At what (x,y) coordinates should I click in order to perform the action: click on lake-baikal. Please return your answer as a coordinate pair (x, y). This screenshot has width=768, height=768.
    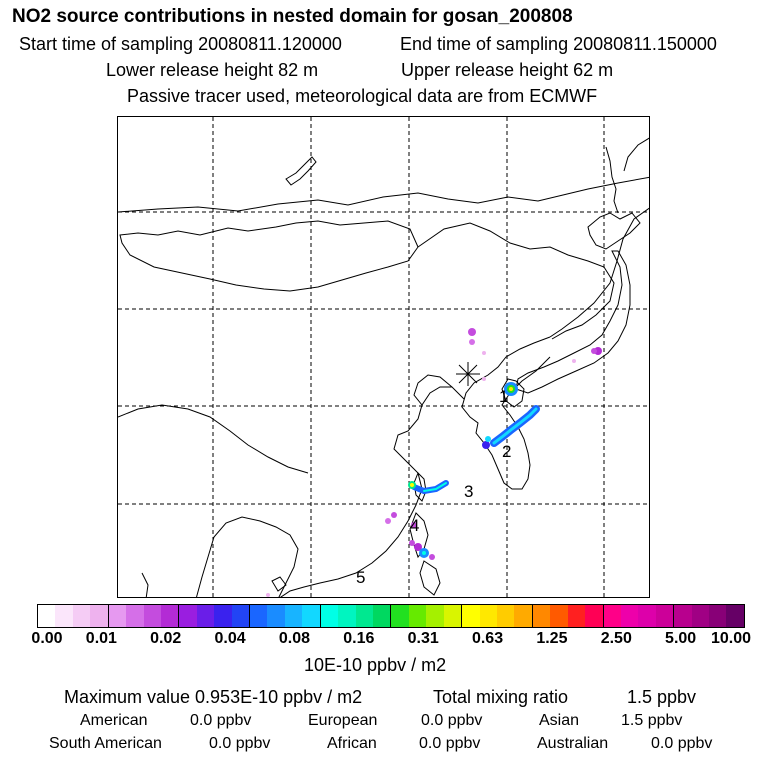
    Looking at the image, I should click on (301, 171).